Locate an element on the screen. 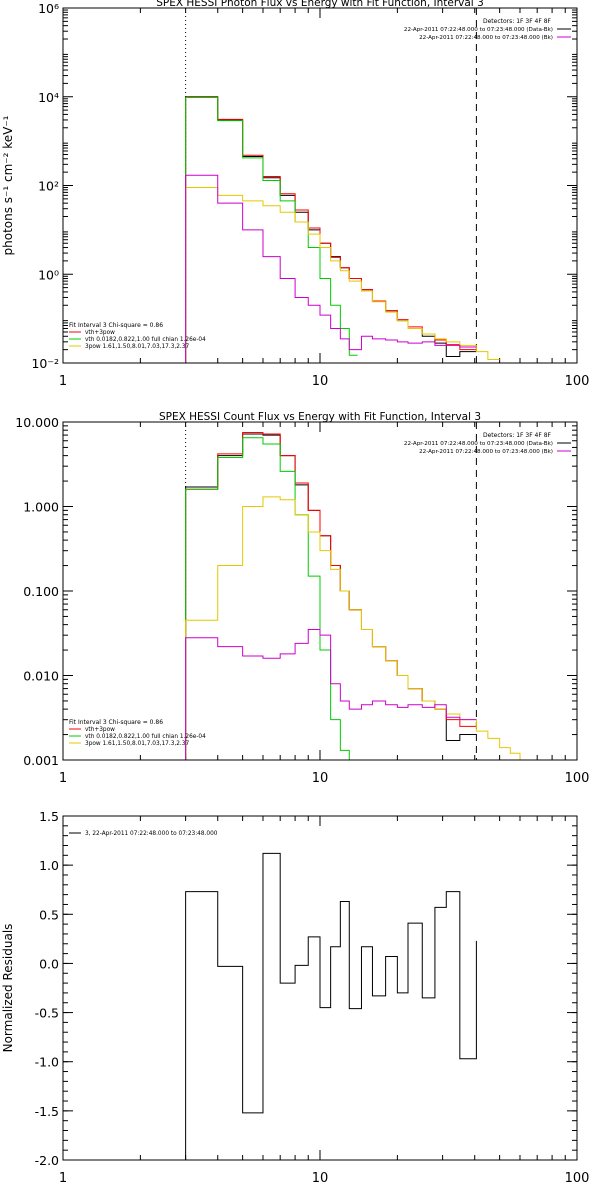 Image resolution: width=600 pixels, height=1200 pixels. y-tick-label: 10.000 is located at coordinates (37, 422).